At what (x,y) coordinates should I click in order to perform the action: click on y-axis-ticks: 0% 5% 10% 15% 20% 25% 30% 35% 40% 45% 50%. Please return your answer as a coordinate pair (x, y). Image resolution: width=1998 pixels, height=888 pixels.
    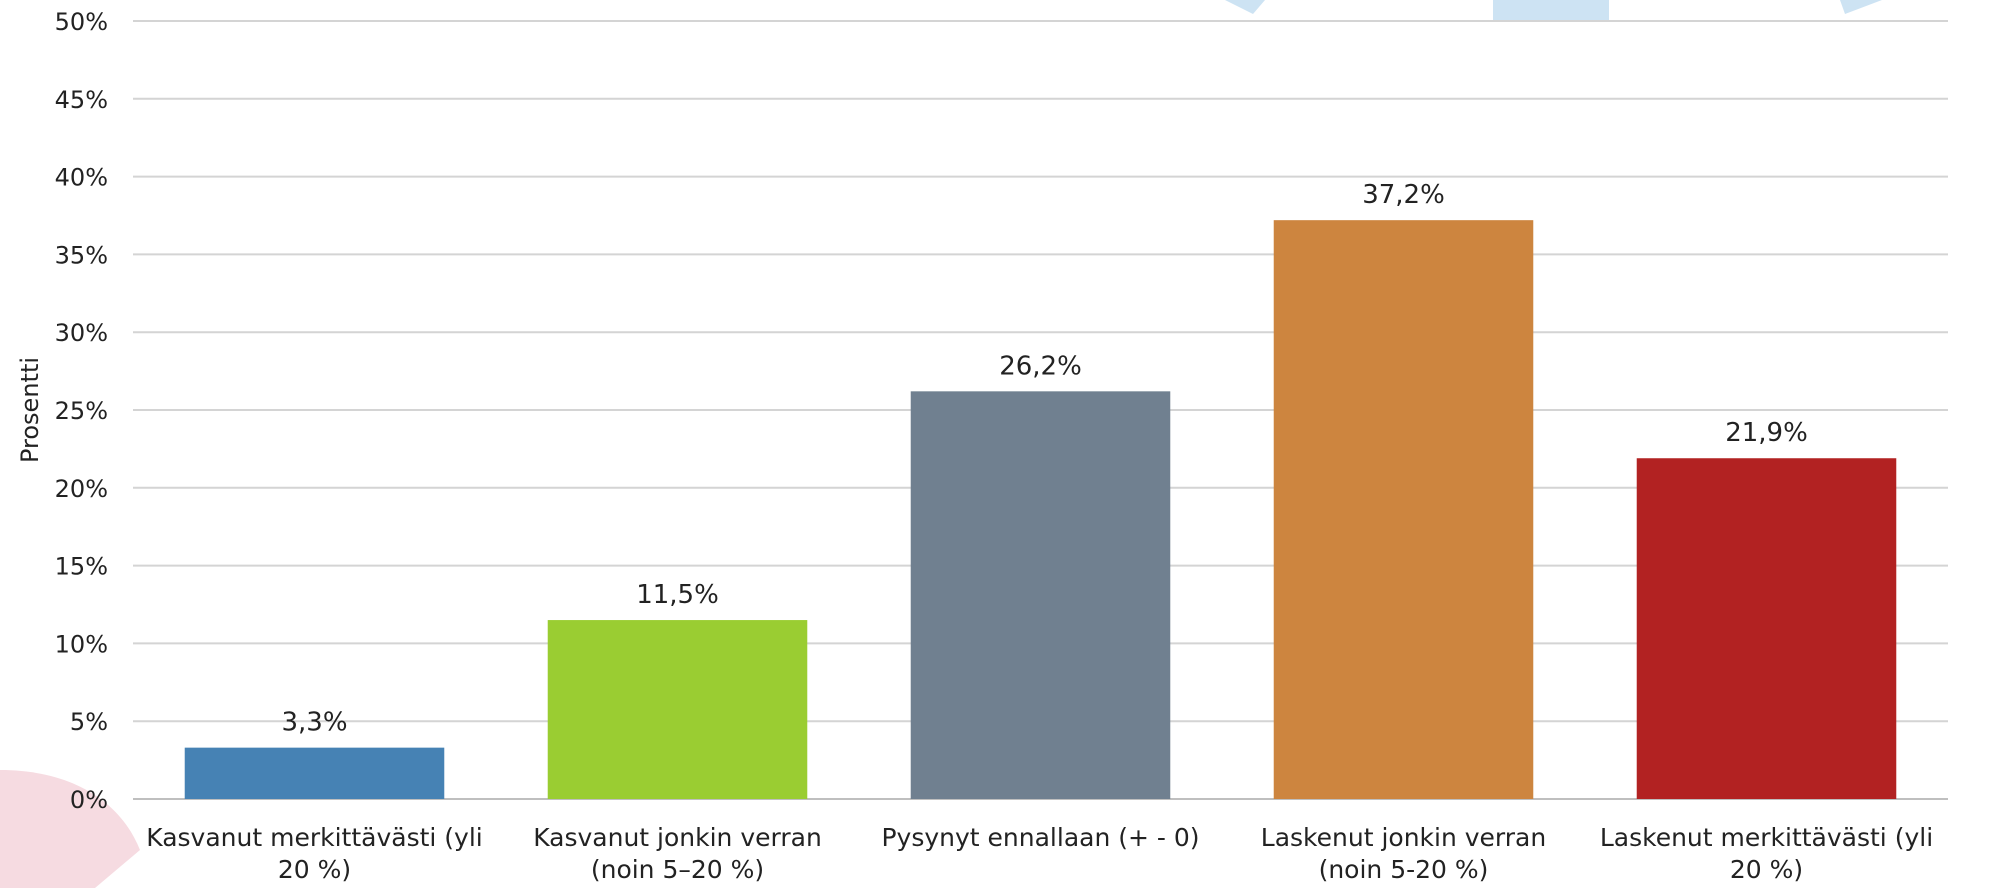
    Looking at the image, I should click on (81, 411).